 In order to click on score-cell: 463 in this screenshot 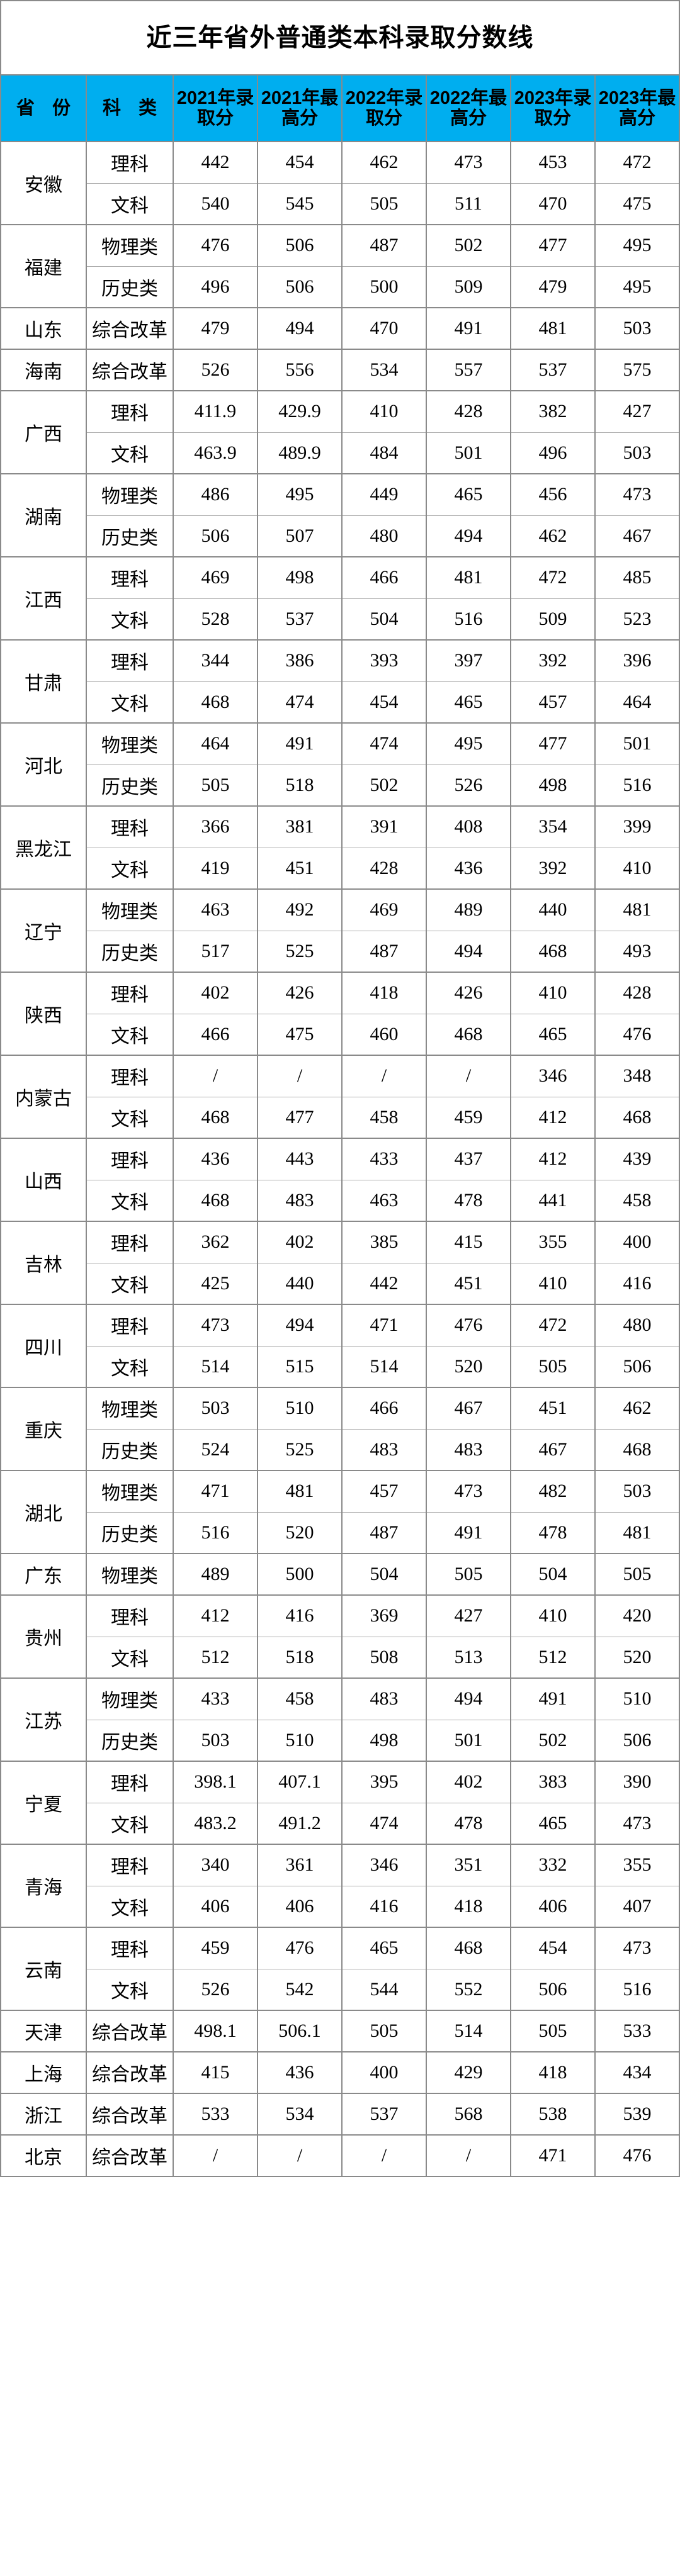, I will do `click(215, 909)`.